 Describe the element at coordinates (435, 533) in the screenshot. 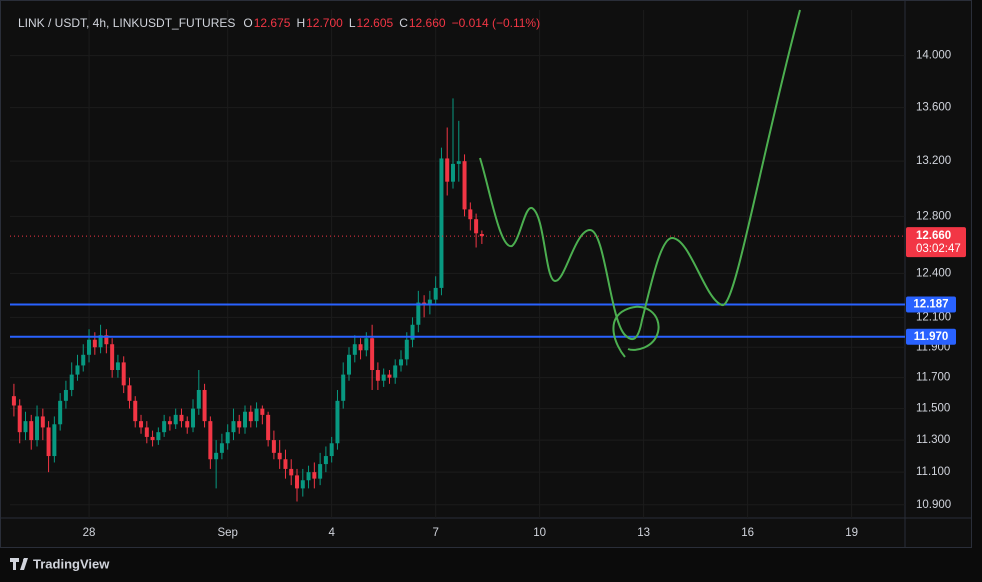

I see `x-tick-label: 7` at that location.